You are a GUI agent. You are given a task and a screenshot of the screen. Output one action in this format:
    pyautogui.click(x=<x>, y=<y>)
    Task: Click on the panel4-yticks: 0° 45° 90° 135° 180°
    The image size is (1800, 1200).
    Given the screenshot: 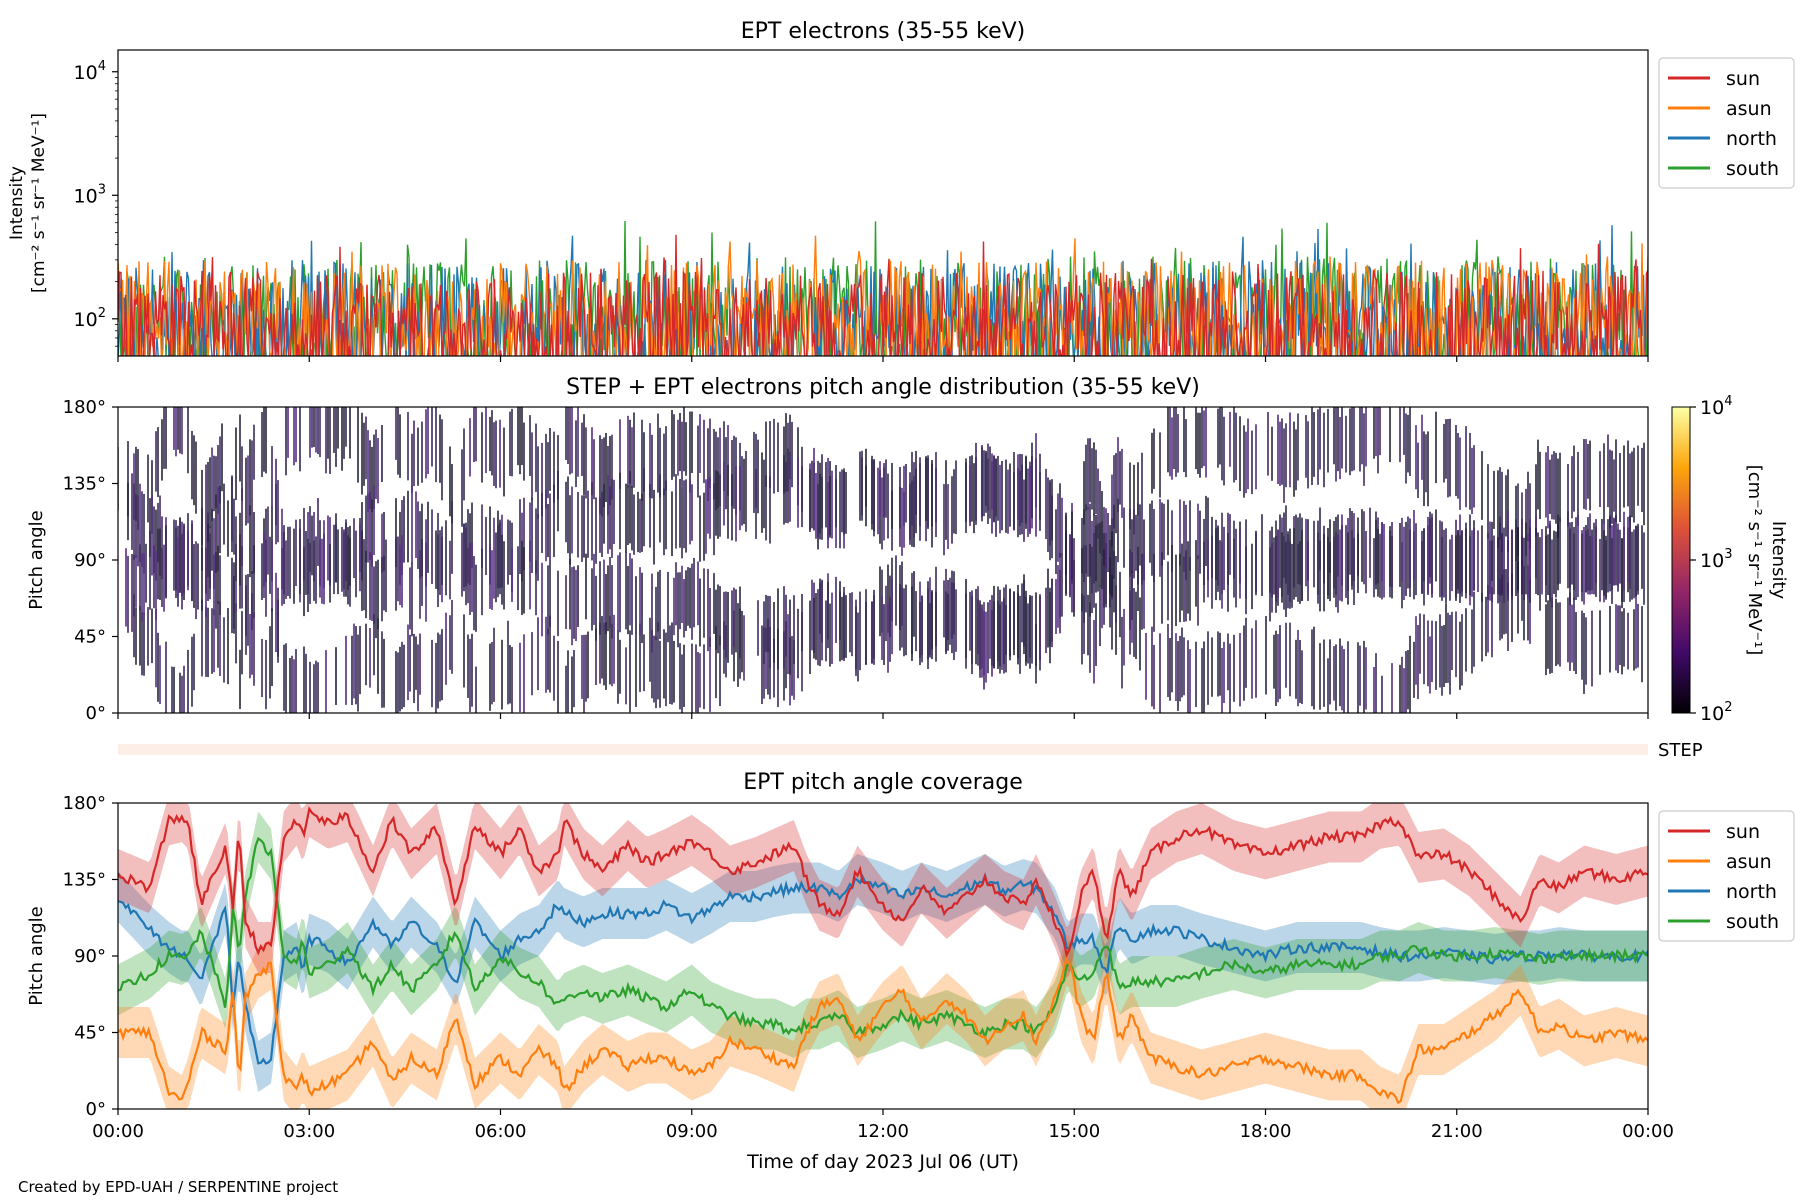 What is the action you would take?
    pyautogui.click(x=90, y=956)
    